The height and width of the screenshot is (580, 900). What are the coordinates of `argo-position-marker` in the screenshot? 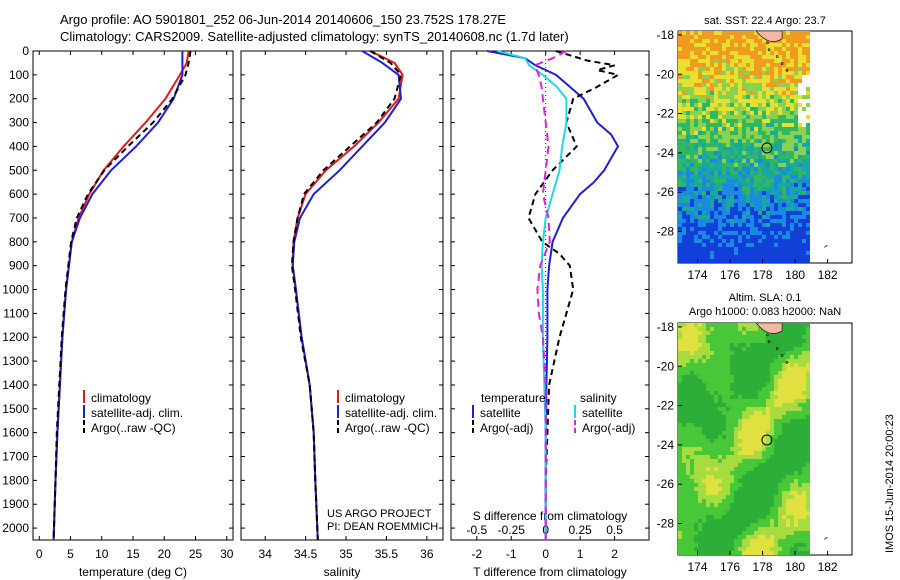 It's located at (767, 148).